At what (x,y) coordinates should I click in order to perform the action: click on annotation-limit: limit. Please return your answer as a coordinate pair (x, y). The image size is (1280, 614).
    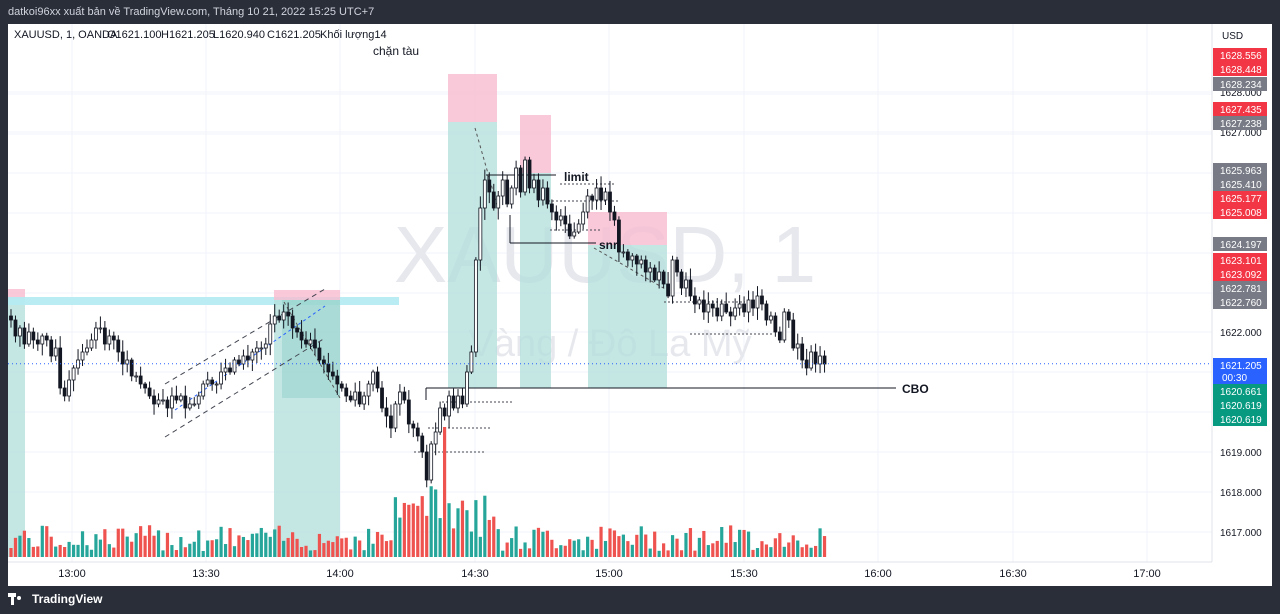
    Looking at the image, I should click on (576, 177).